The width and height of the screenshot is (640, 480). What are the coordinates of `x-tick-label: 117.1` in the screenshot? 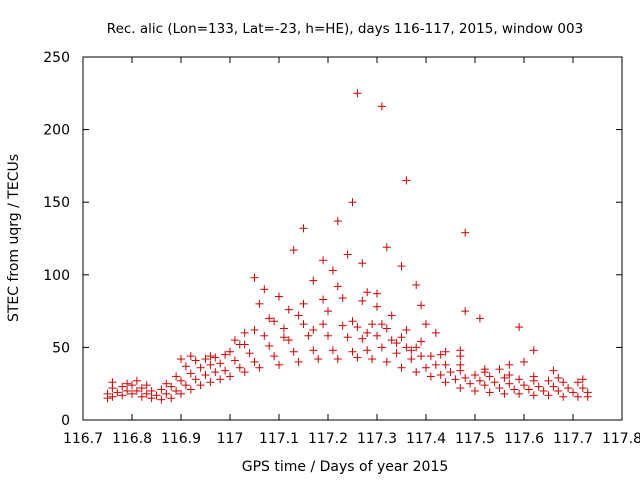 It's located at (279, 439).